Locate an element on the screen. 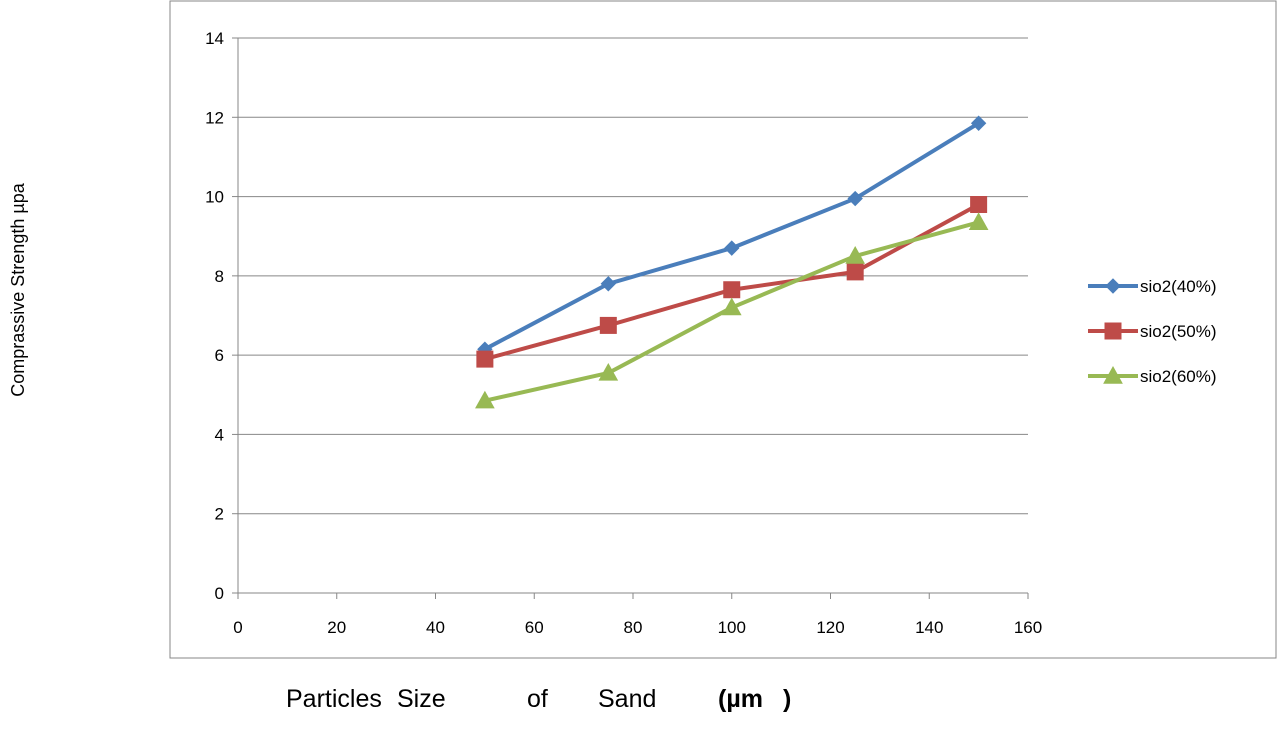 The image size is (1278, 744). x-tick-label: 20 is located at coordinates (336, 627).